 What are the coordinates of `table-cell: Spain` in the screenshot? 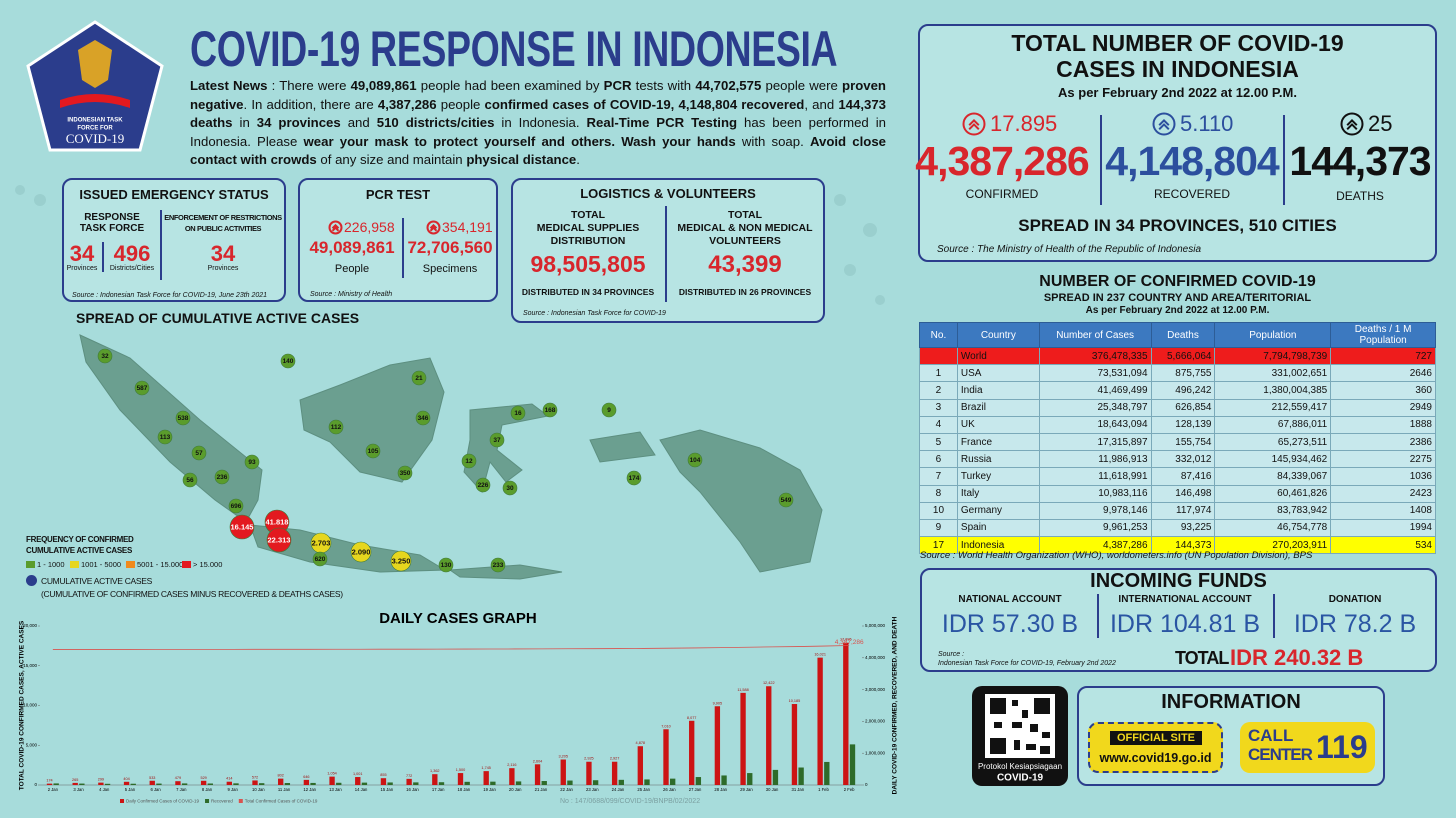 It's located at (998, 528).